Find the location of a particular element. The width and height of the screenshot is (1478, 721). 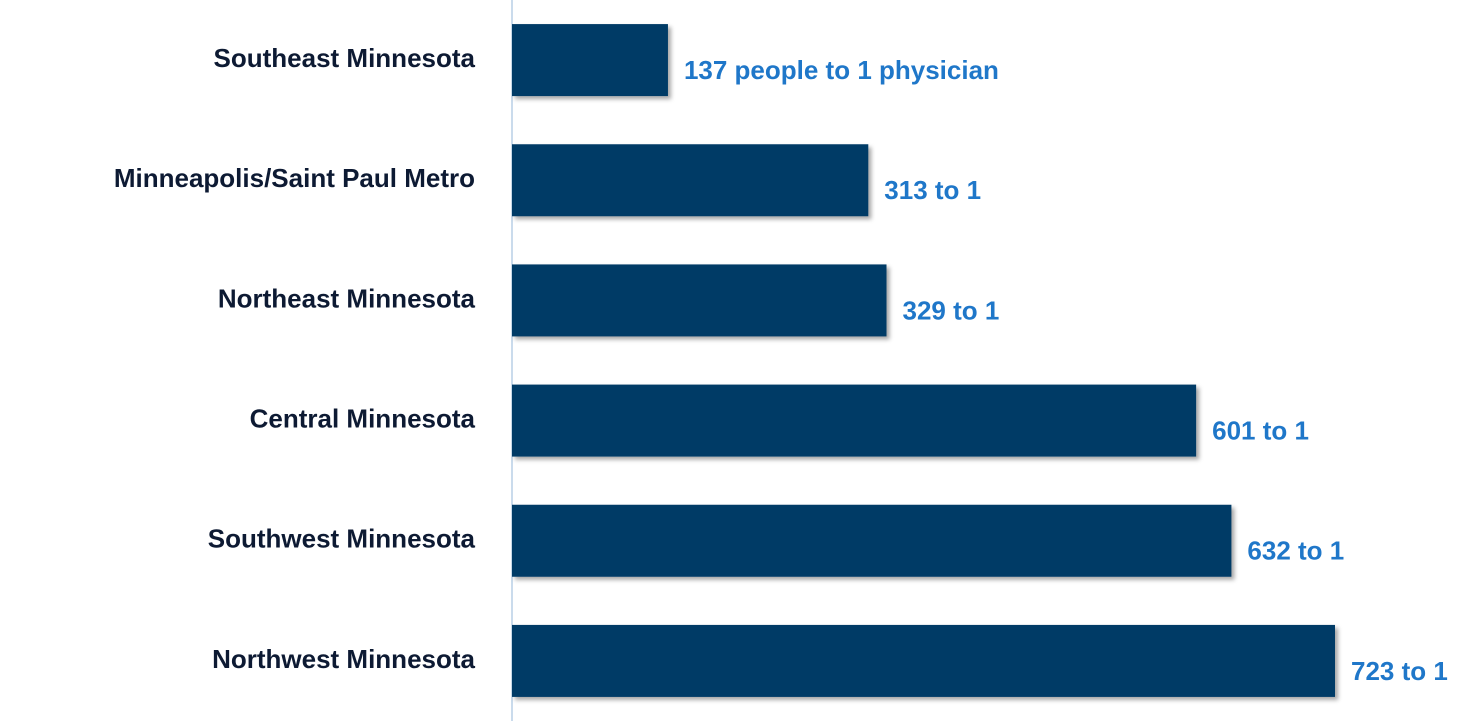

value-label: 329 to 1 is located at coordinates (951, 310).